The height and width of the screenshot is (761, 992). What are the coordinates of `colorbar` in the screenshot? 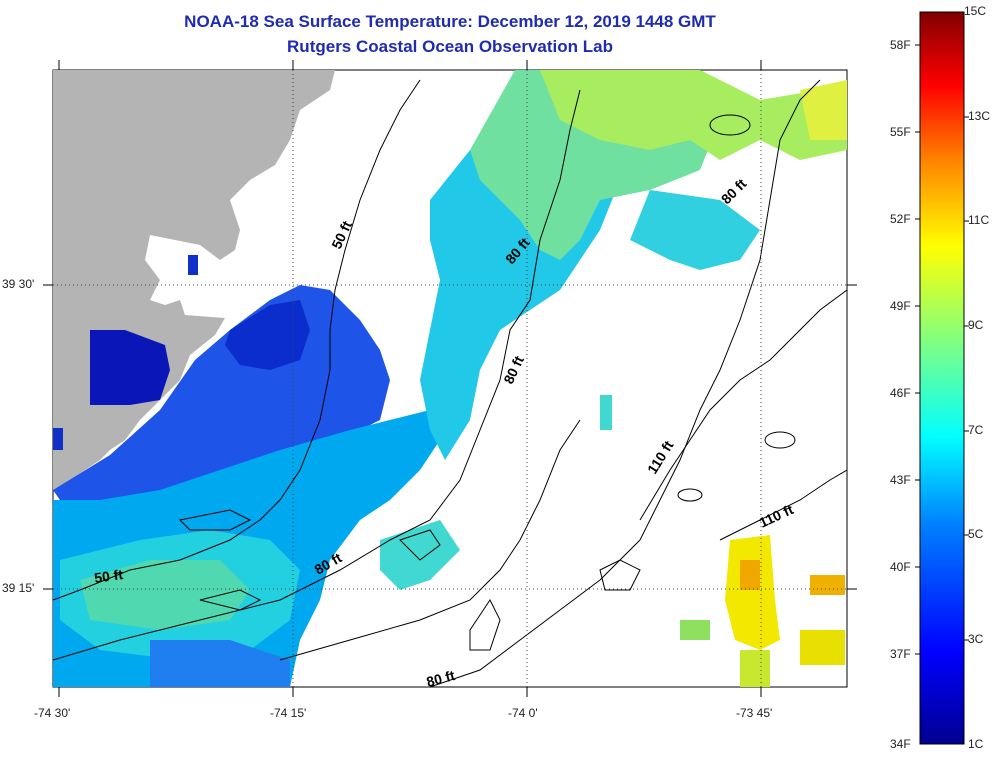 It's located at (942, 378).